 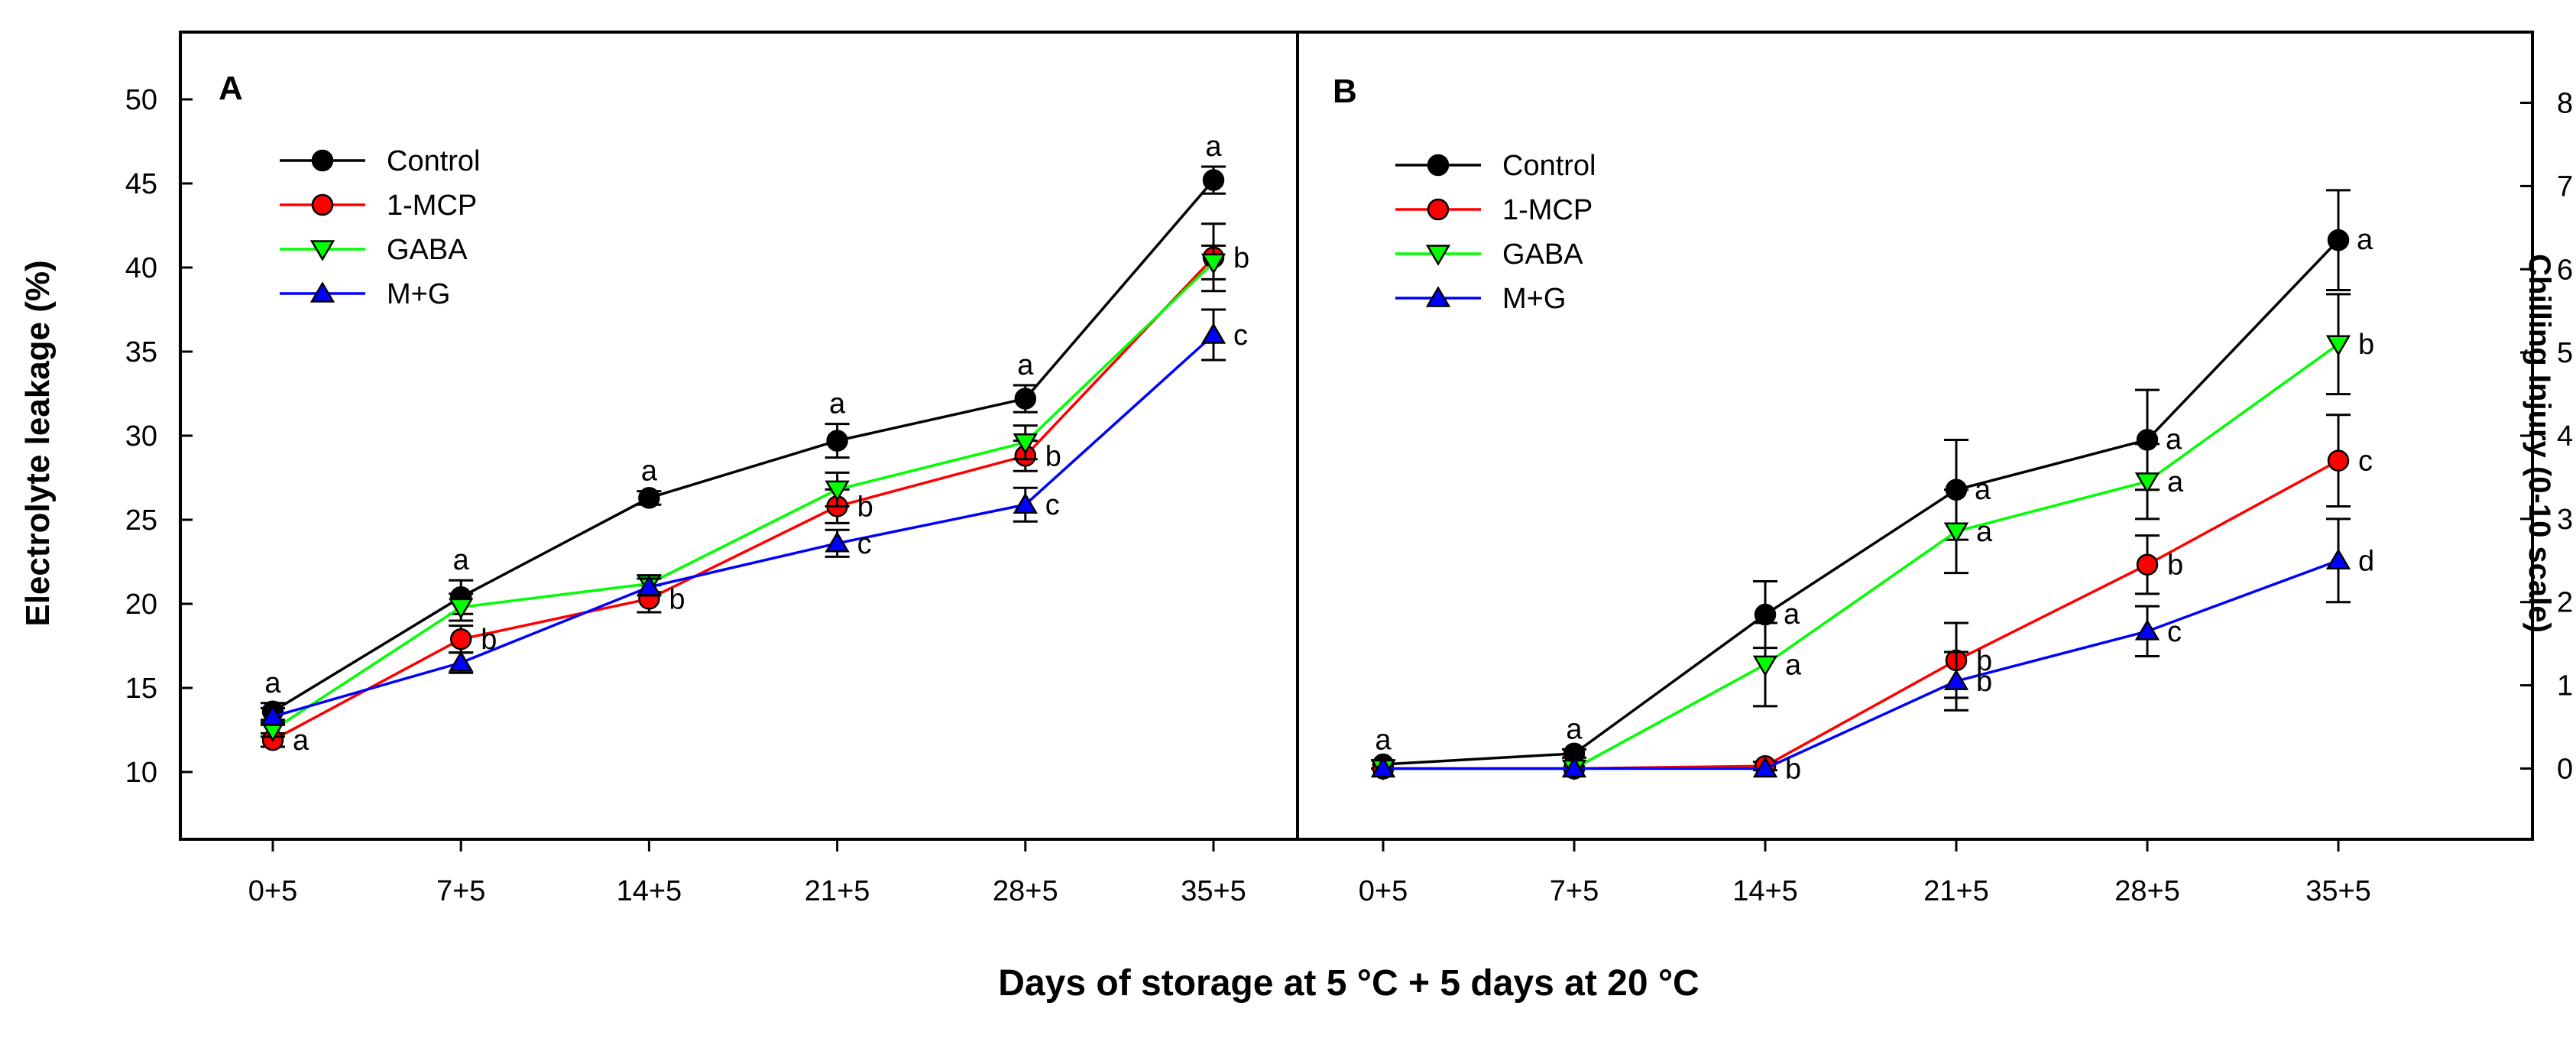 I want to click on y-tick-label: 6, so click(x=2565, y=270).